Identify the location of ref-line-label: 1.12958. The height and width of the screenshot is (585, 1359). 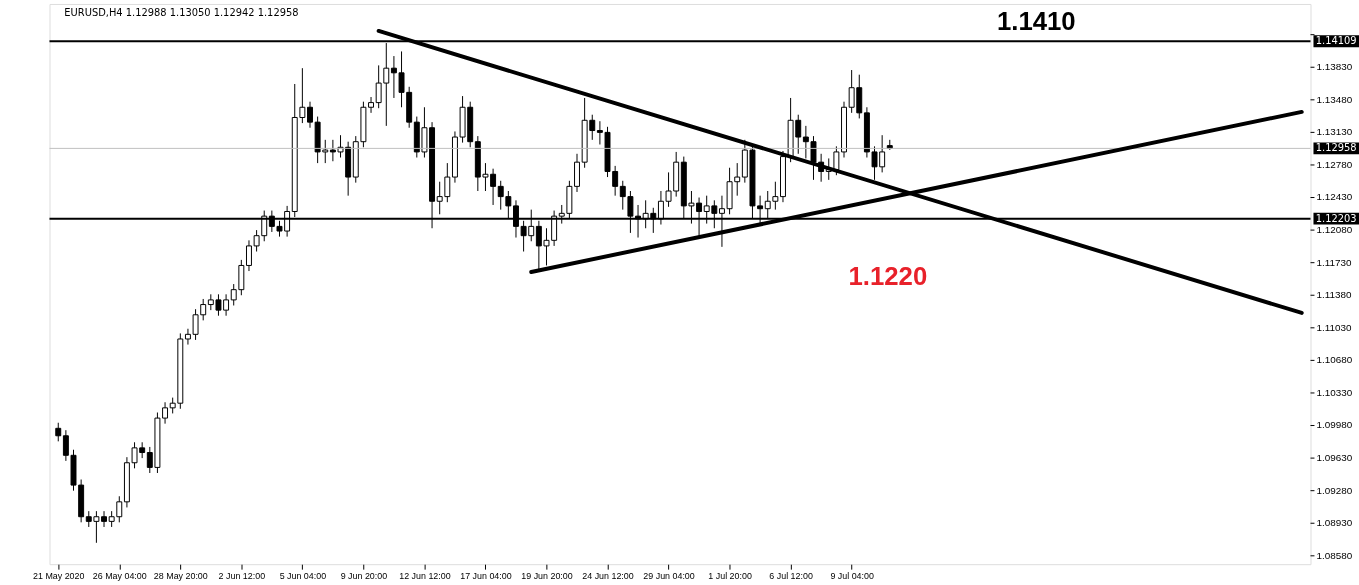
(1336, 148).